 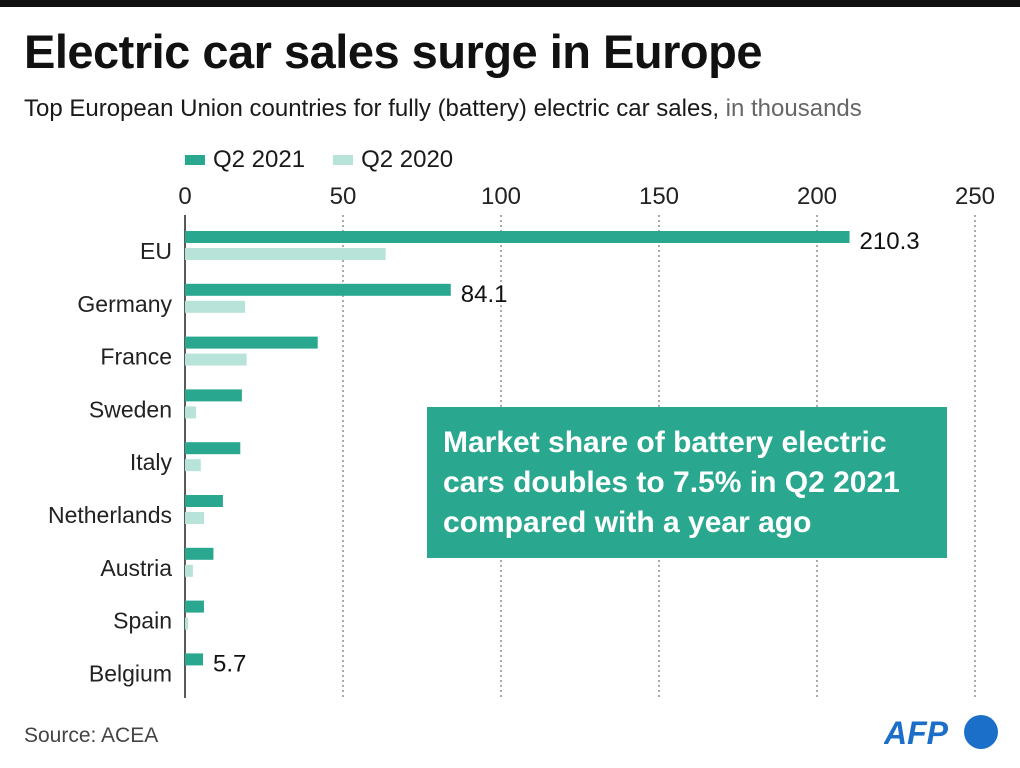 What do you see at coordinates (890, 241) in the screenshot?
I see `data-label-eu: 210.3` at bounding box center [890, 241].